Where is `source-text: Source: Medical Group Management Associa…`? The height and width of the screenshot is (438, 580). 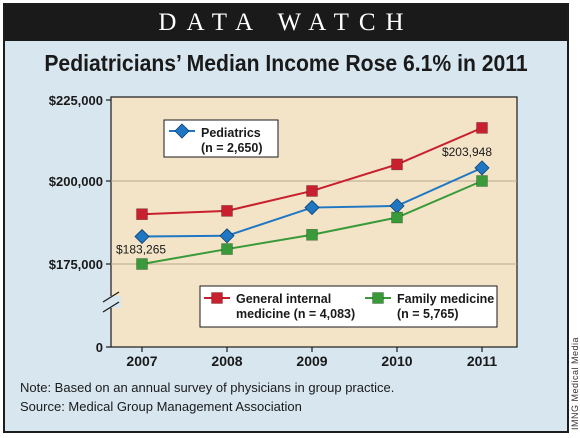 source-text: Source: Medical Group Management Associa… is located at coordinates (161, 406).